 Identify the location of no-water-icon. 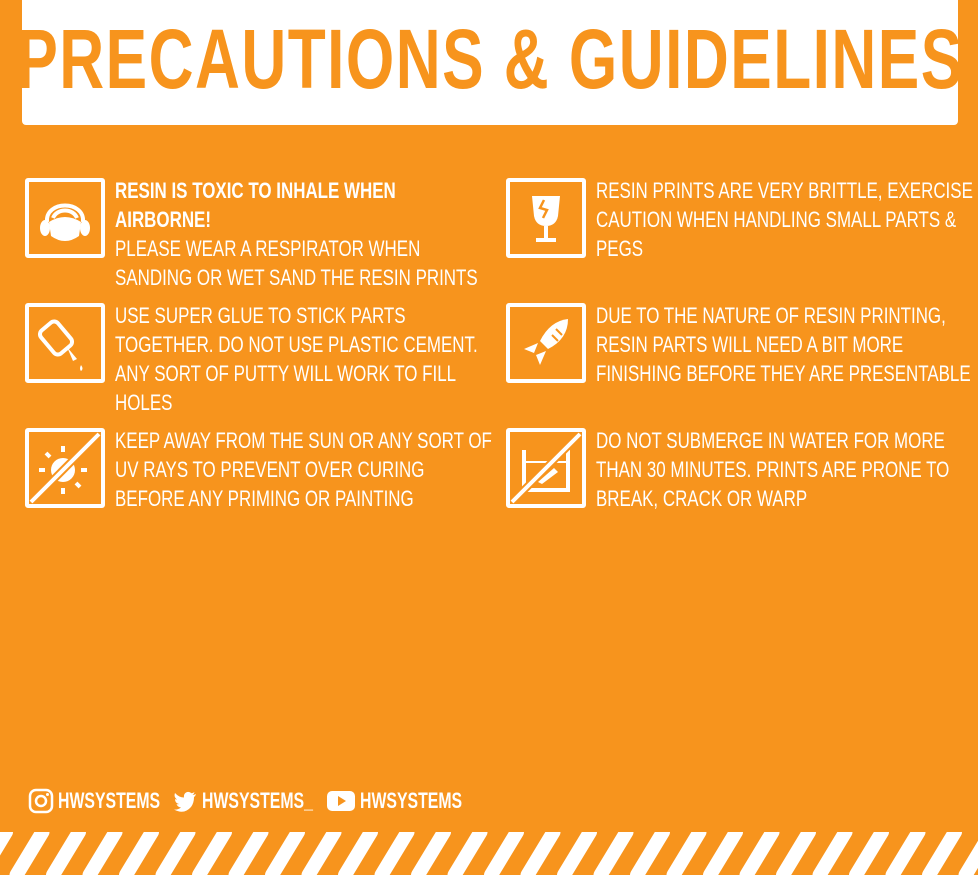
(546, 468).